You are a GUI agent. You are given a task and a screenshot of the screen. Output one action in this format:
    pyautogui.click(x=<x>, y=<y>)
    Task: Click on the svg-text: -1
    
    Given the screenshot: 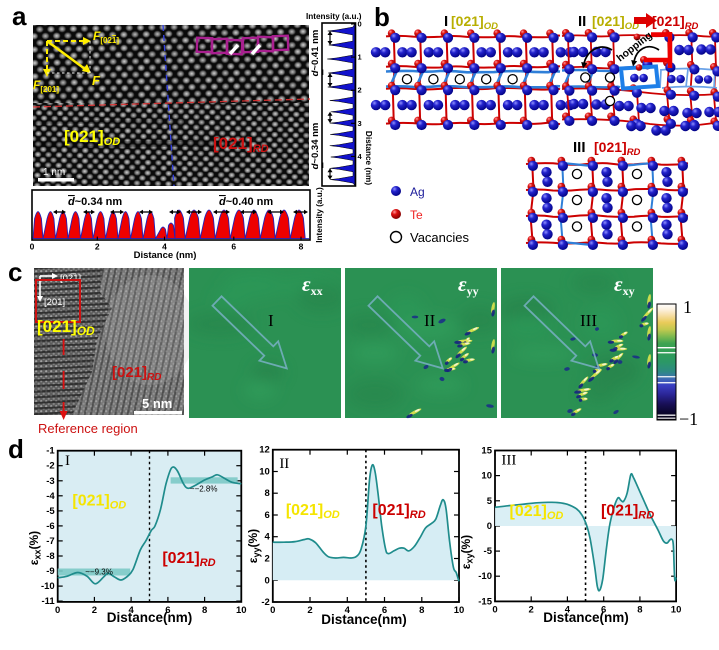 What is the action you would take?
    pyautogui.click(x=50, y=451)
    